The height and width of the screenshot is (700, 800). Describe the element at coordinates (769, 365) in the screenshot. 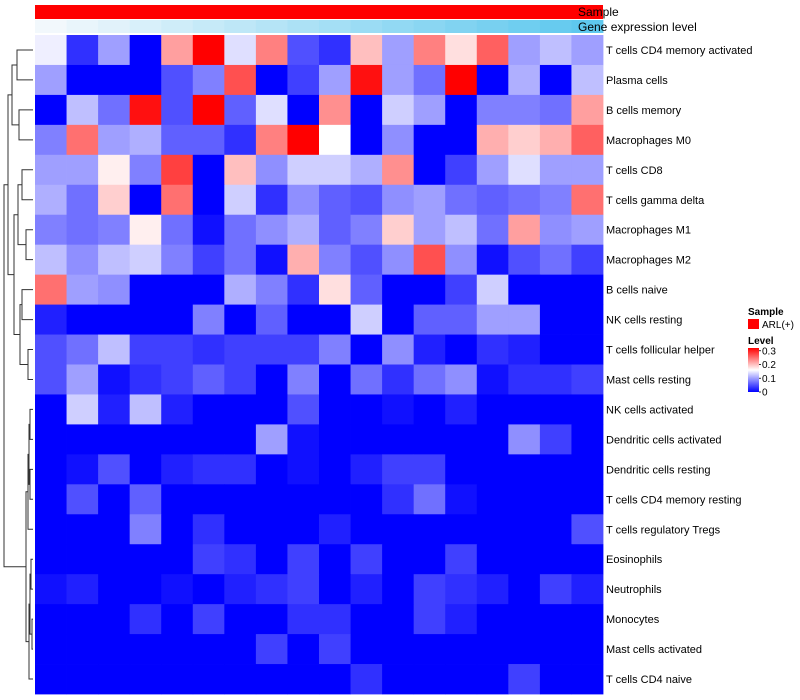

I see `legend-tick-label: 0.2` at that location.